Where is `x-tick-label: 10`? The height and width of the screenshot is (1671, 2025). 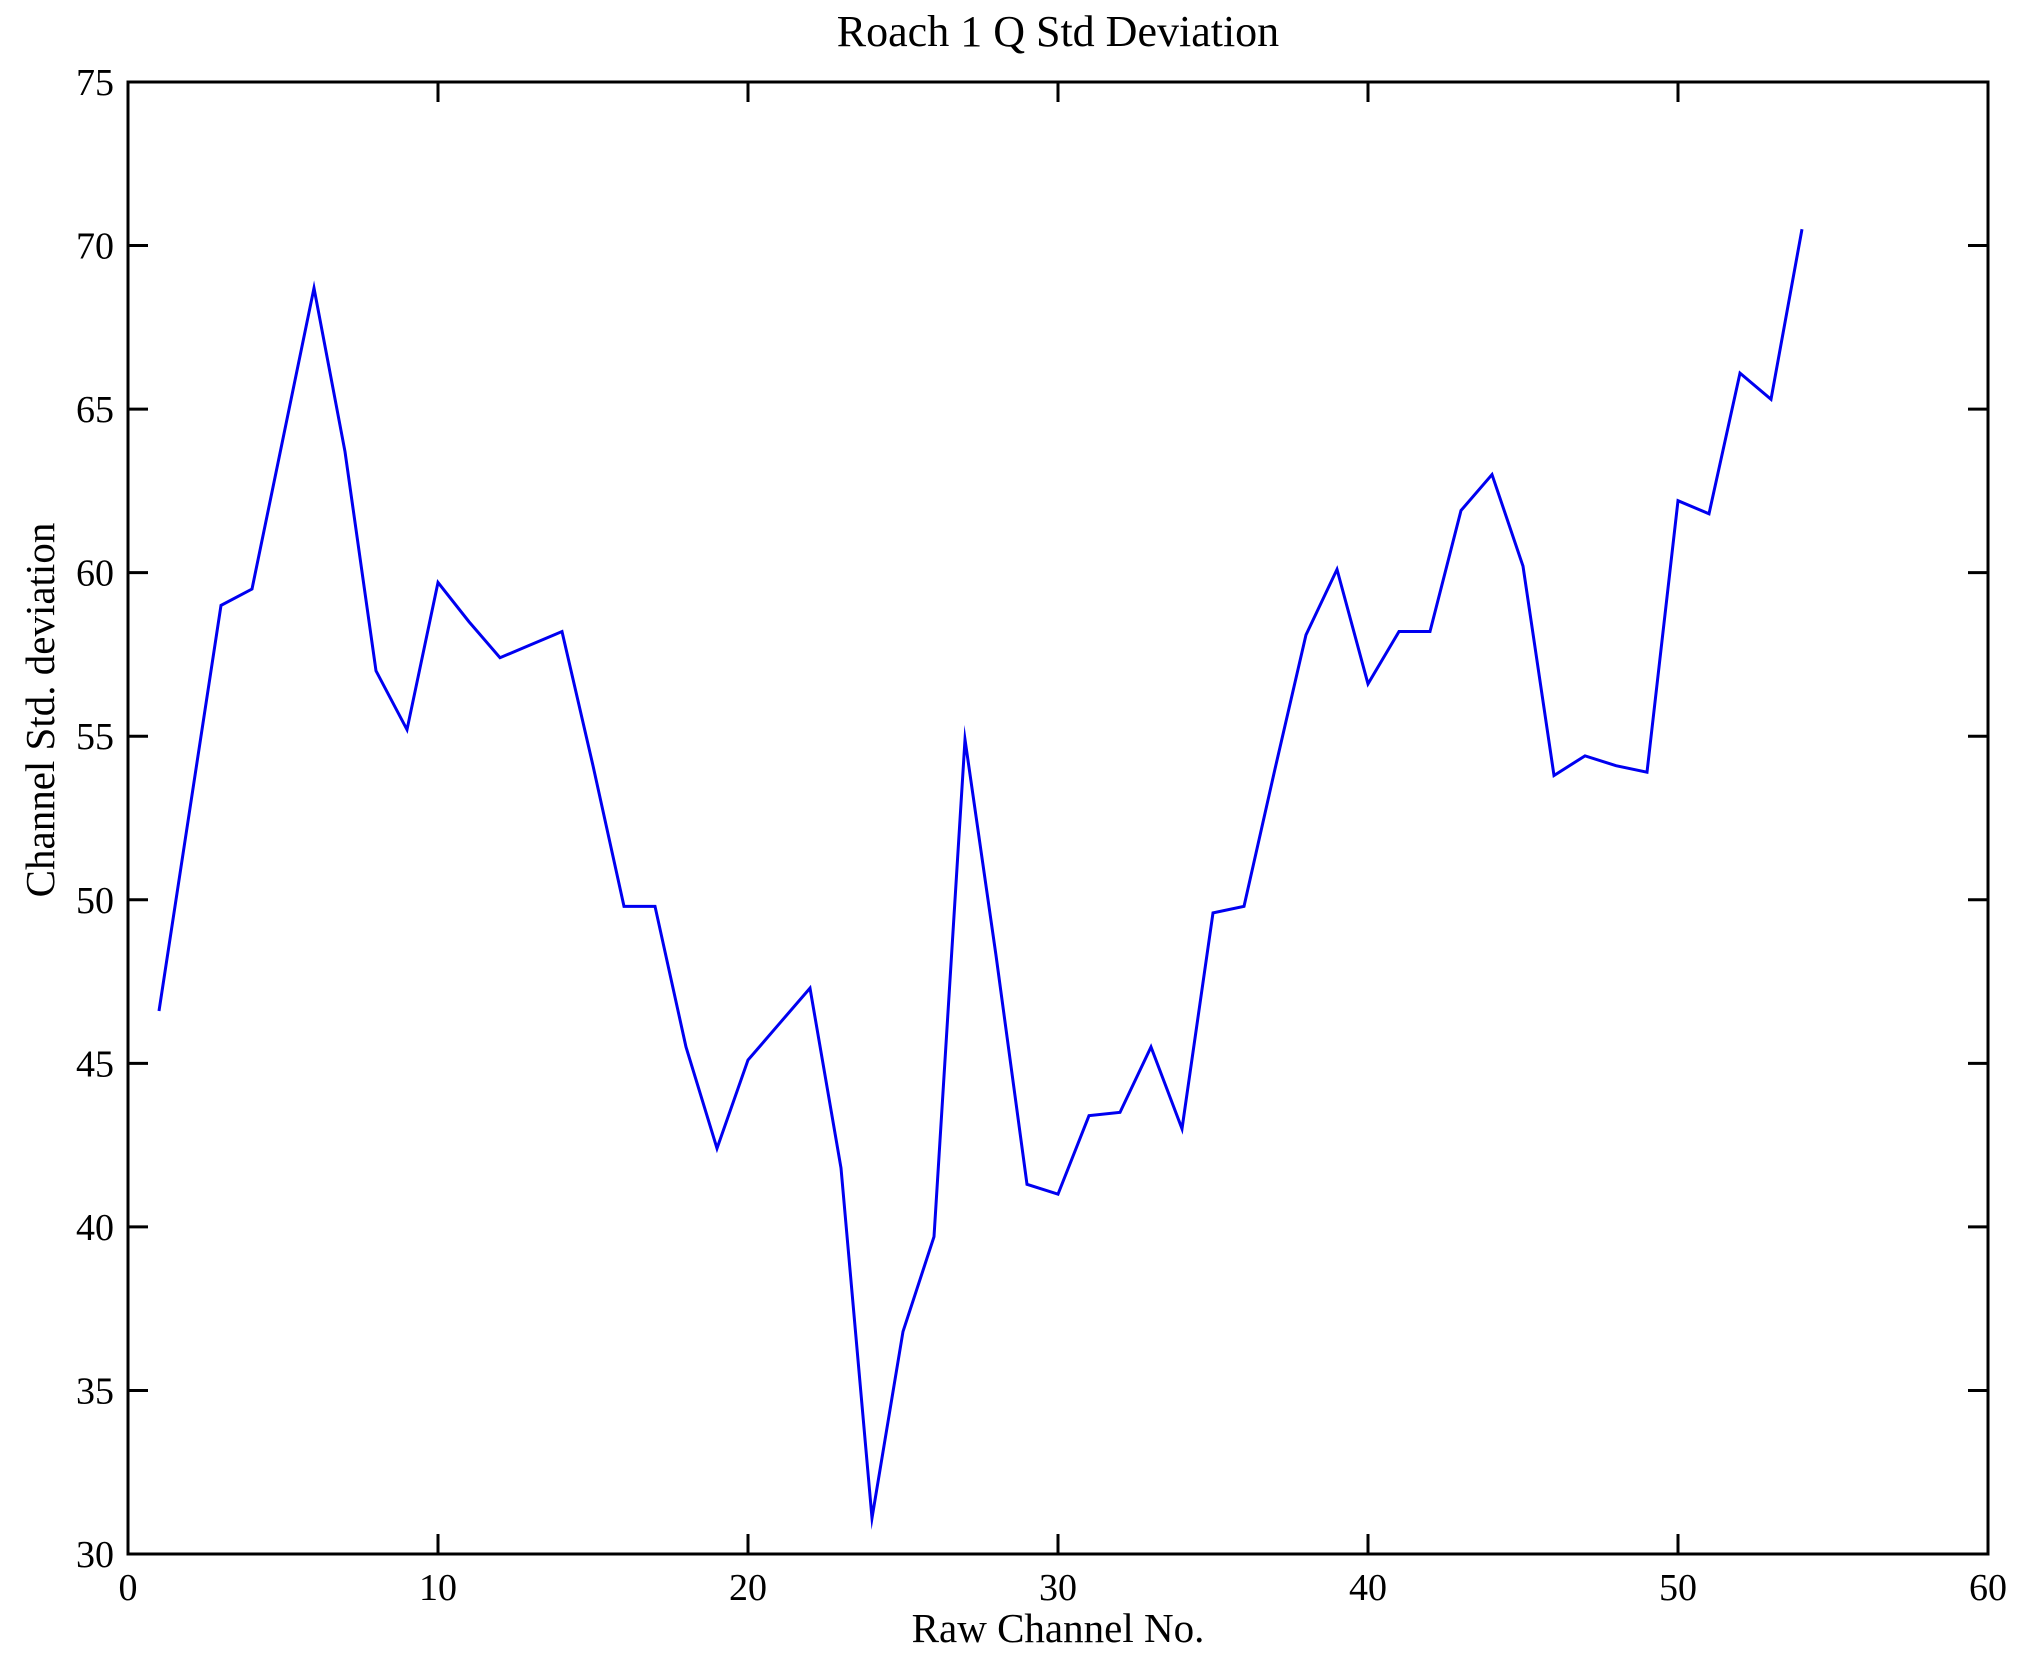 x-tick-label: 10 is located at coordinates (438, 1588).